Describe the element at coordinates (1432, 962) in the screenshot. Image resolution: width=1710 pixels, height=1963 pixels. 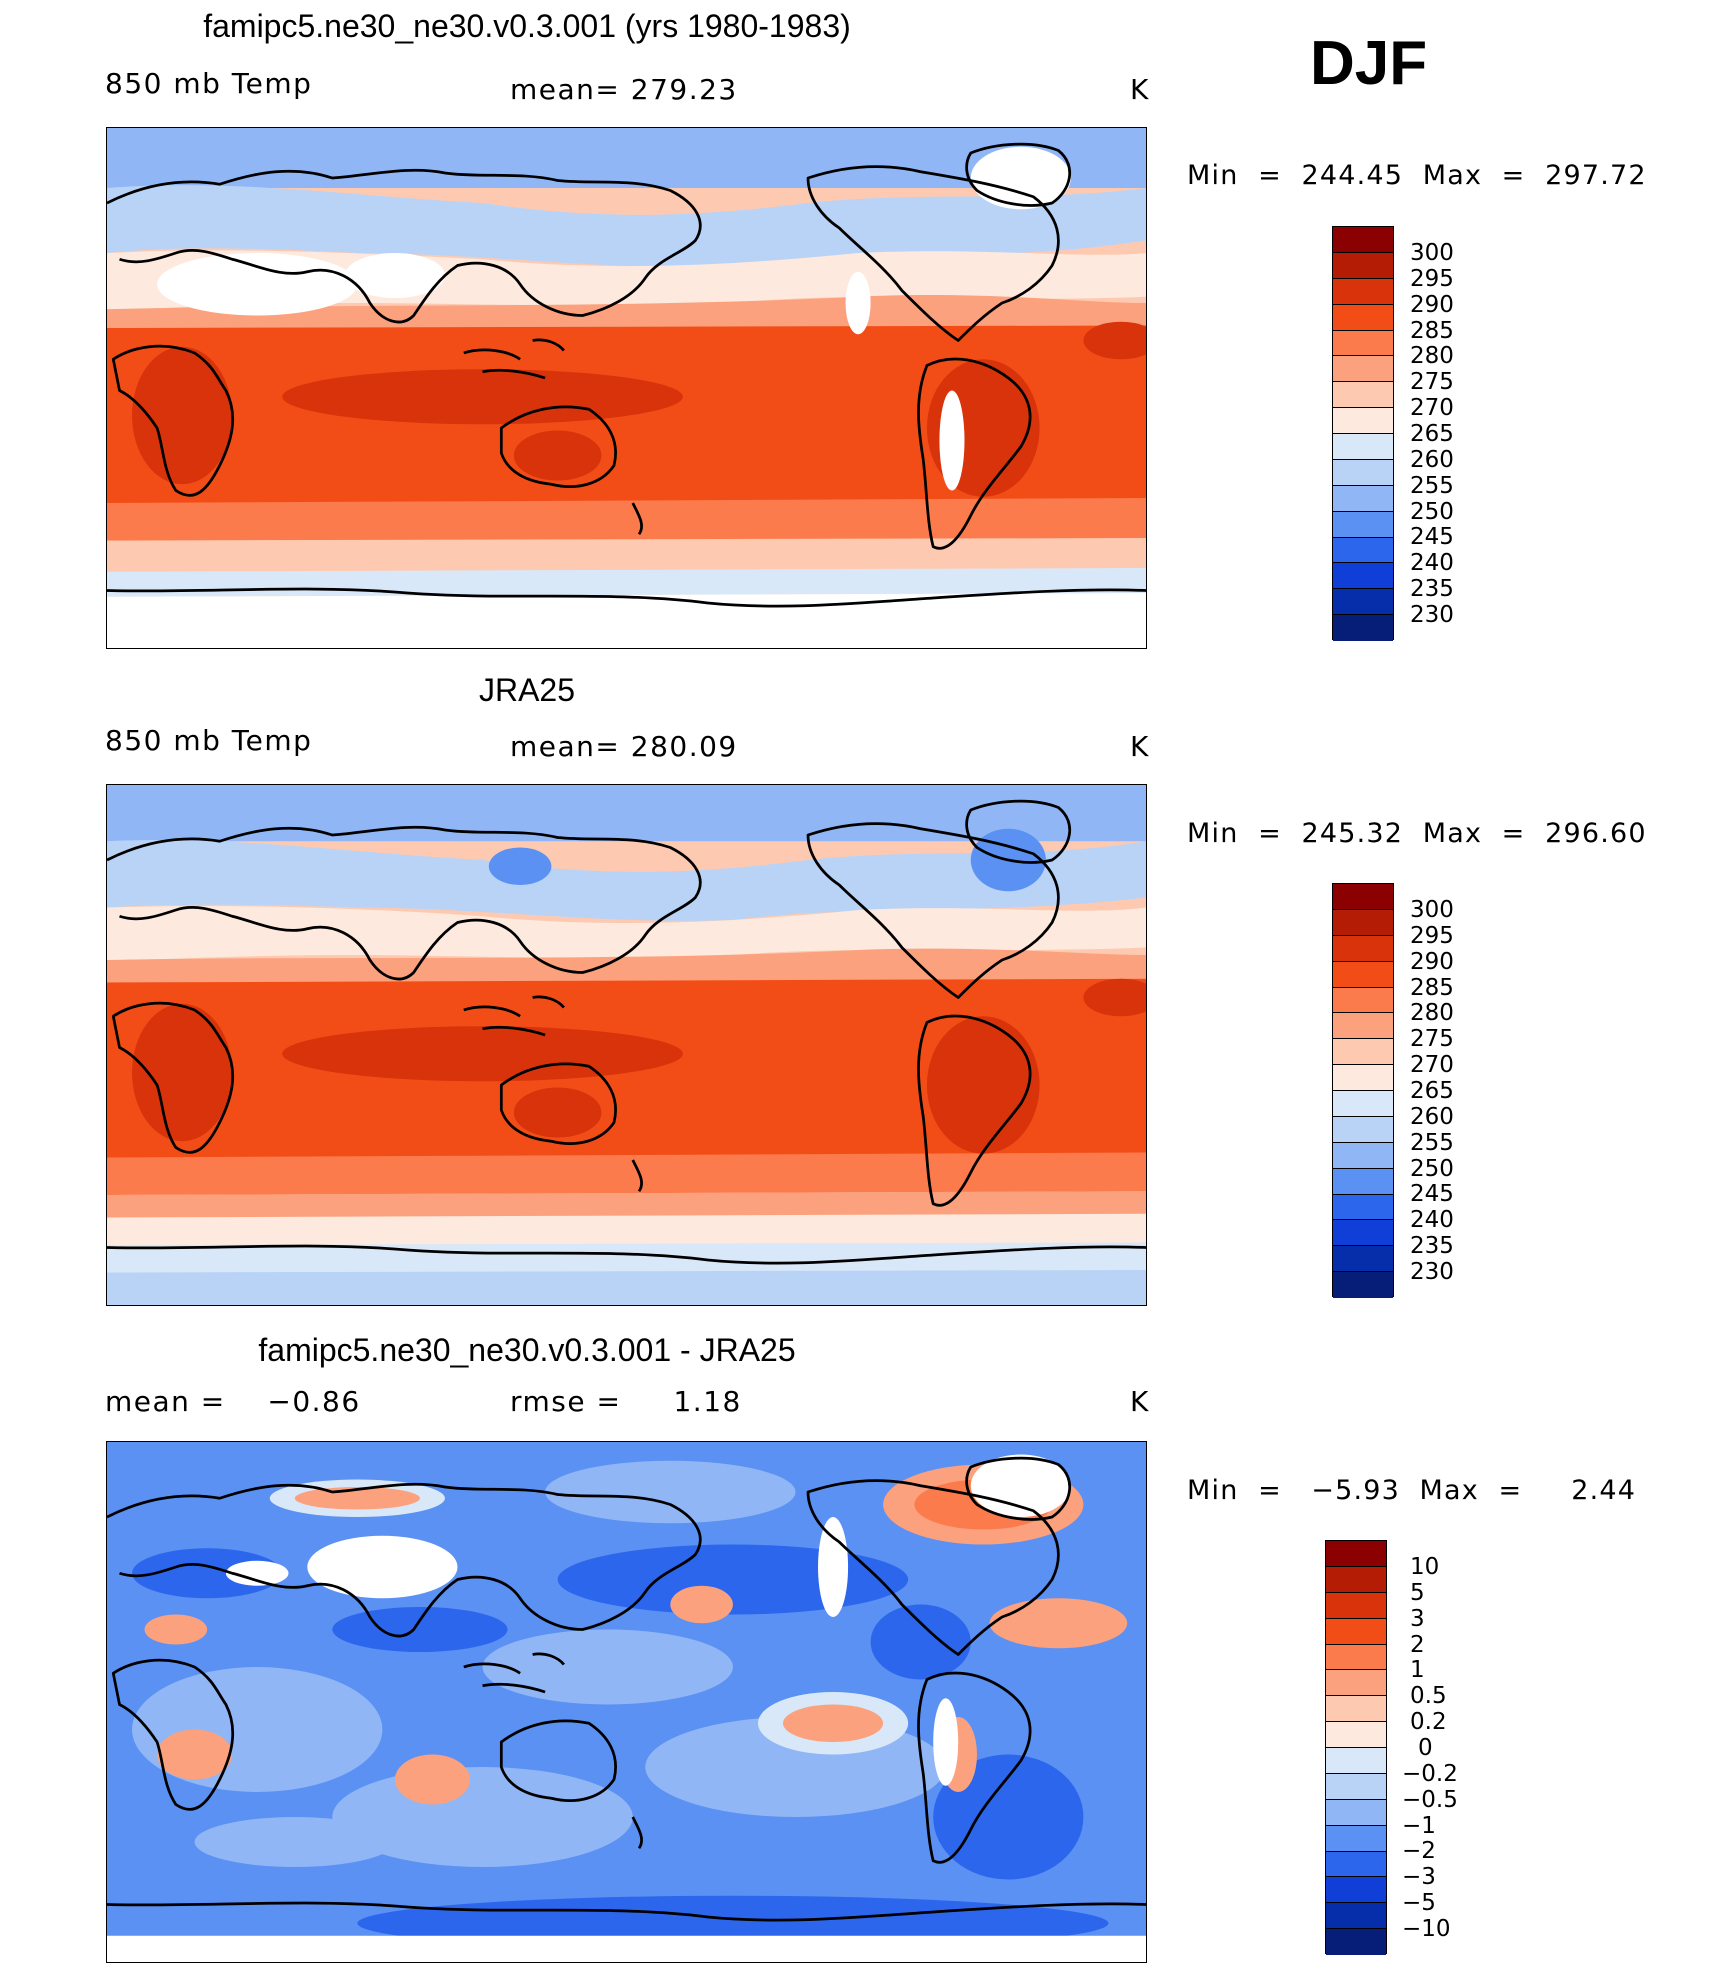
I see `panel2-cb-label: 290` at that location.